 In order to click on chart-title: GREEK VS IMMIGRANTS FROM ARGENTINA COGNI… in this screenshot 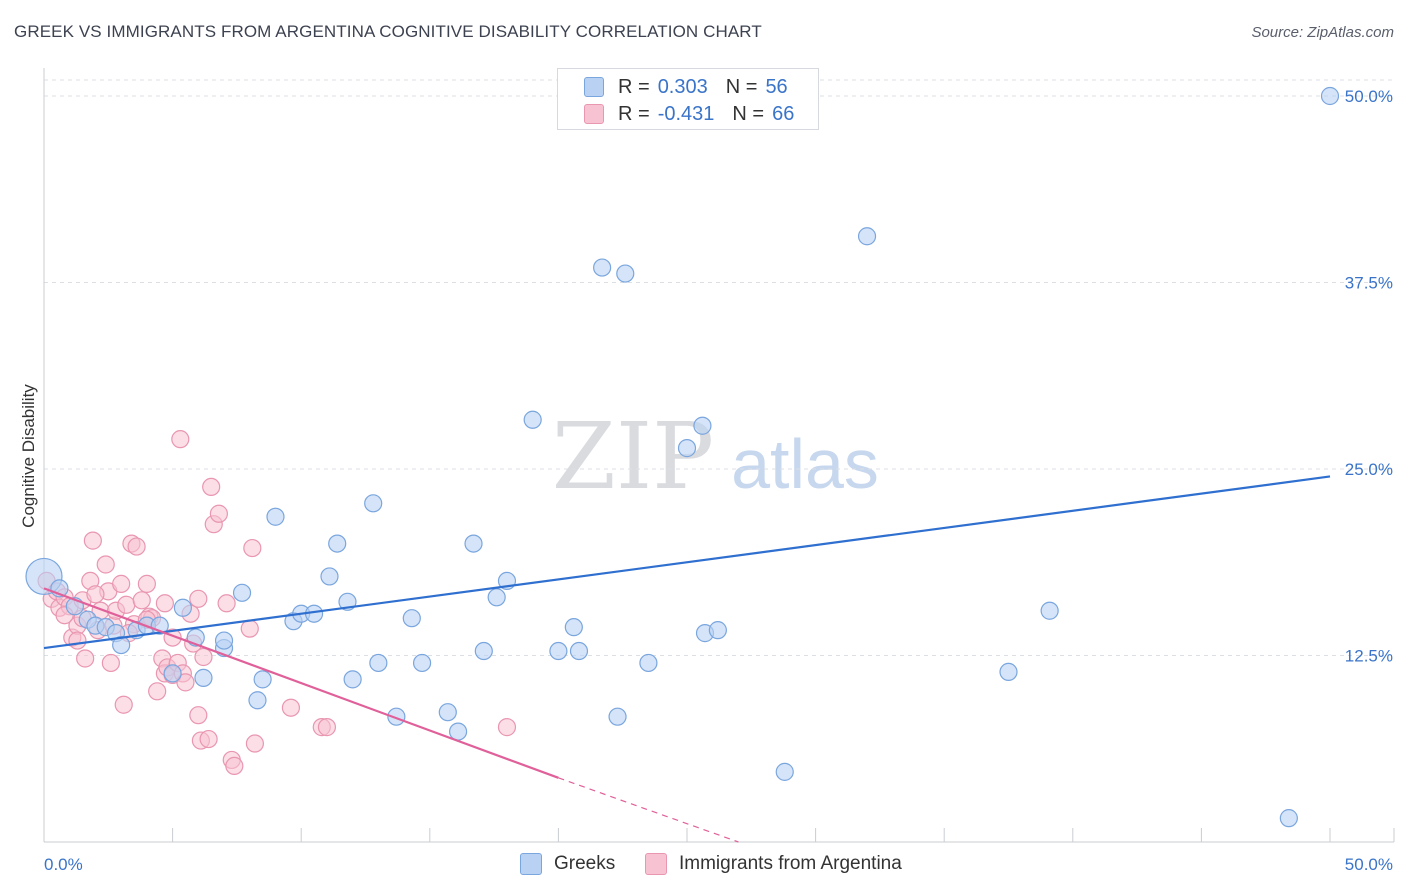, I will do `click(388, 31)`.